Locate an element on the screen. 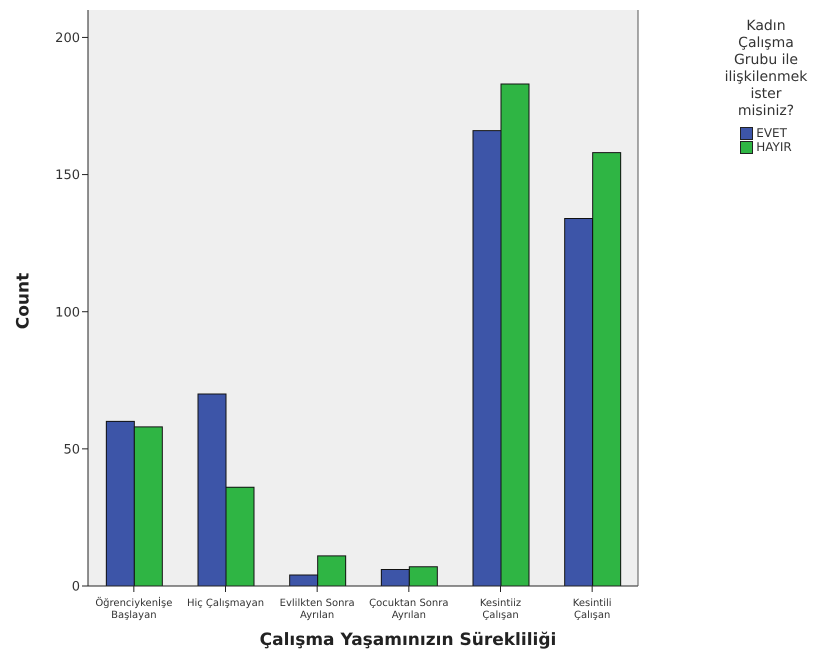  x-tick-label: Kesintiiz Çalışan is located at coordinates (501, 609).